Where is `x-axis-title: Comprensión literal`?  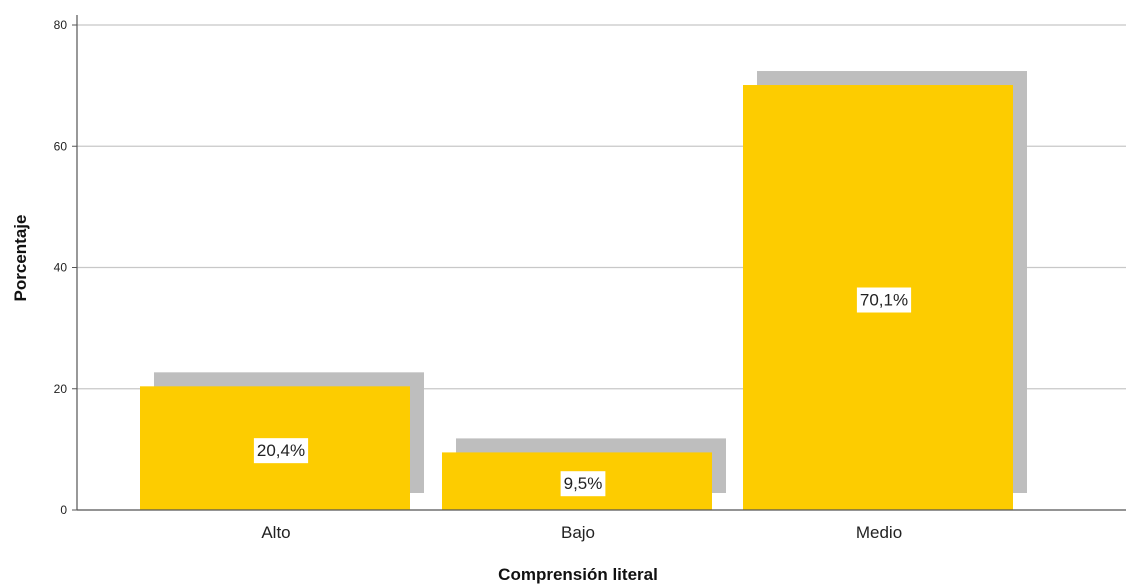
x-axis-title: Comprensión literal is located at coordinates (578, 574).